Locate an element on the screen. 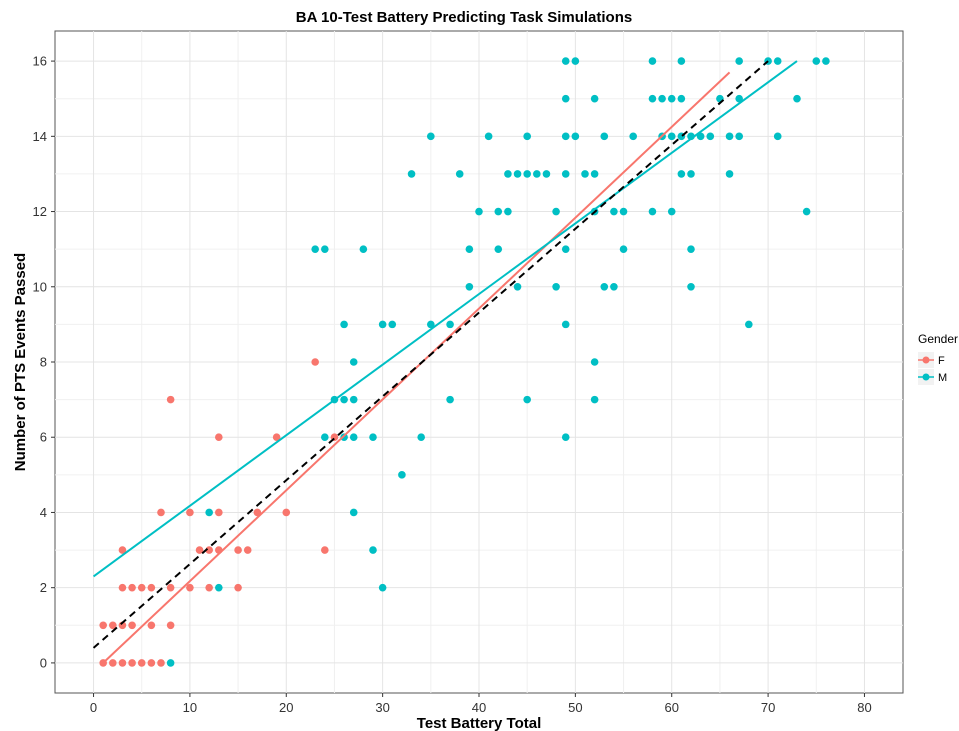 The height and width of the screenshot is (731, 959). x-tick-label: 80 is located at coordinates (864, 707).